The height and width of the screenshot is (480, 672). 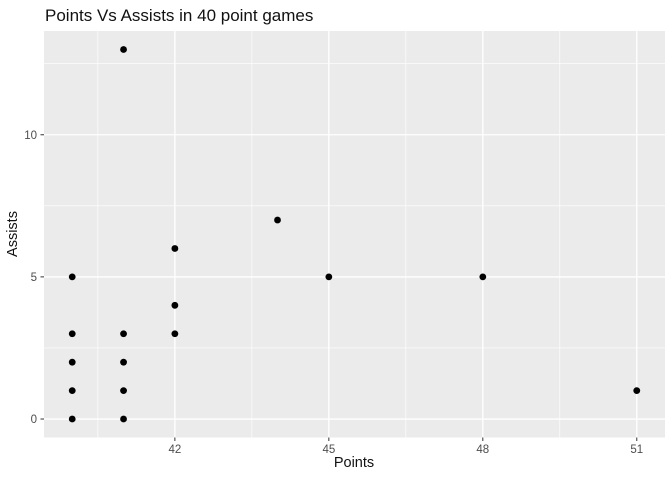 What do you see at coordinates (30, 136) in the screenshot?
I see `y-tick-label: 10` at bounding box center [30, 136].